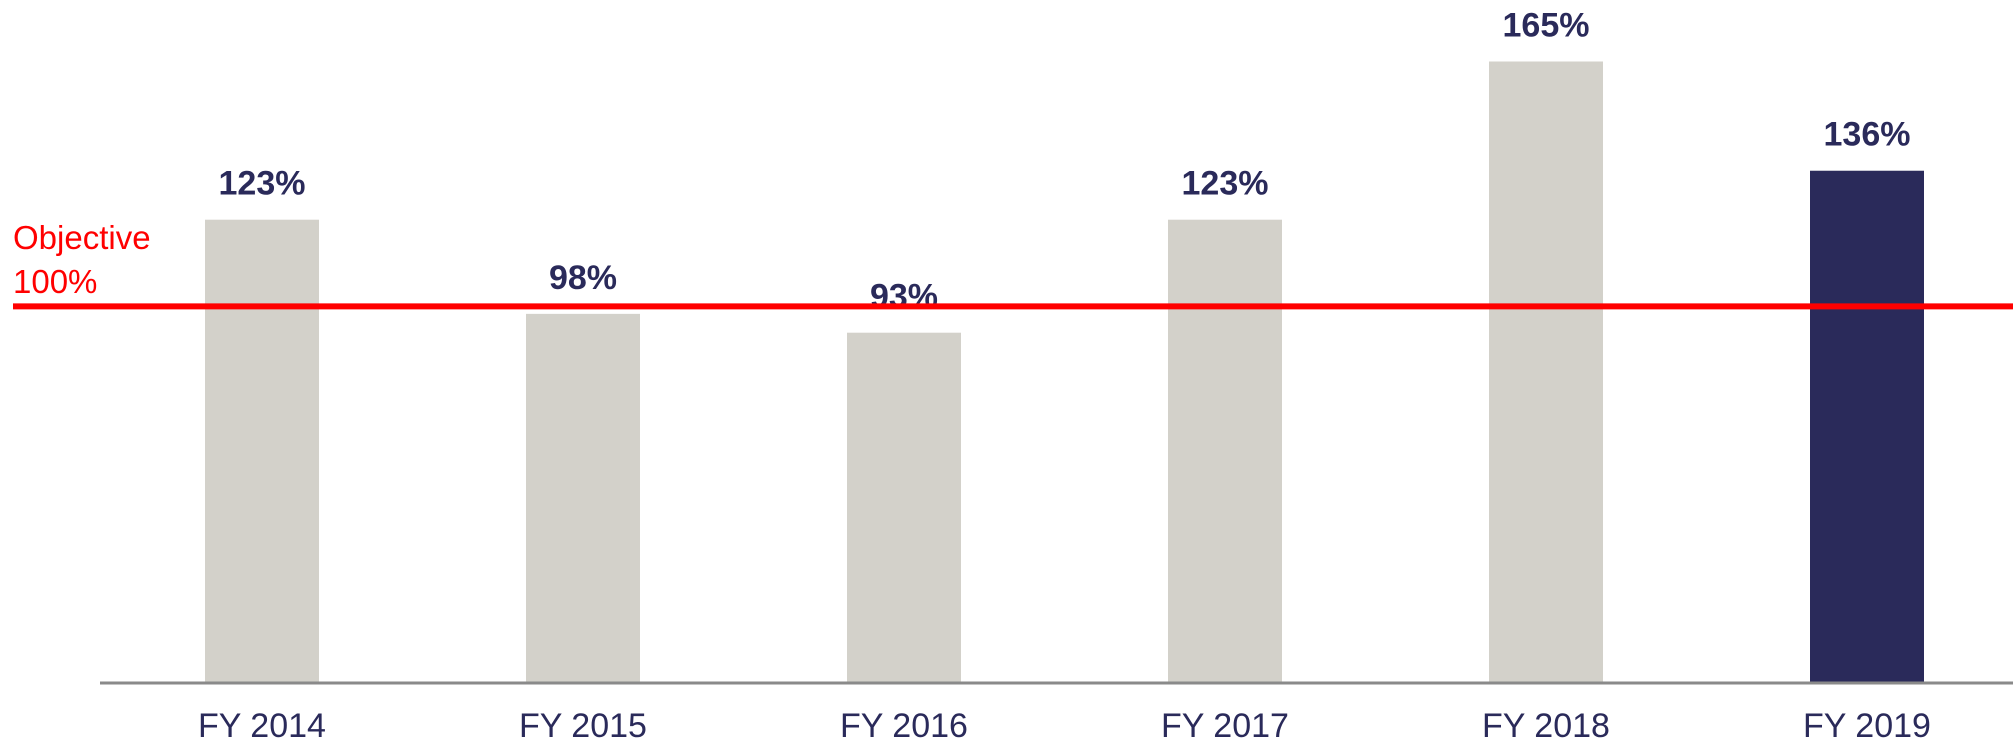 This screenshot has width=2013, height=743. I want to click on x-tick-label: FY 2017, so click(1225, 725).